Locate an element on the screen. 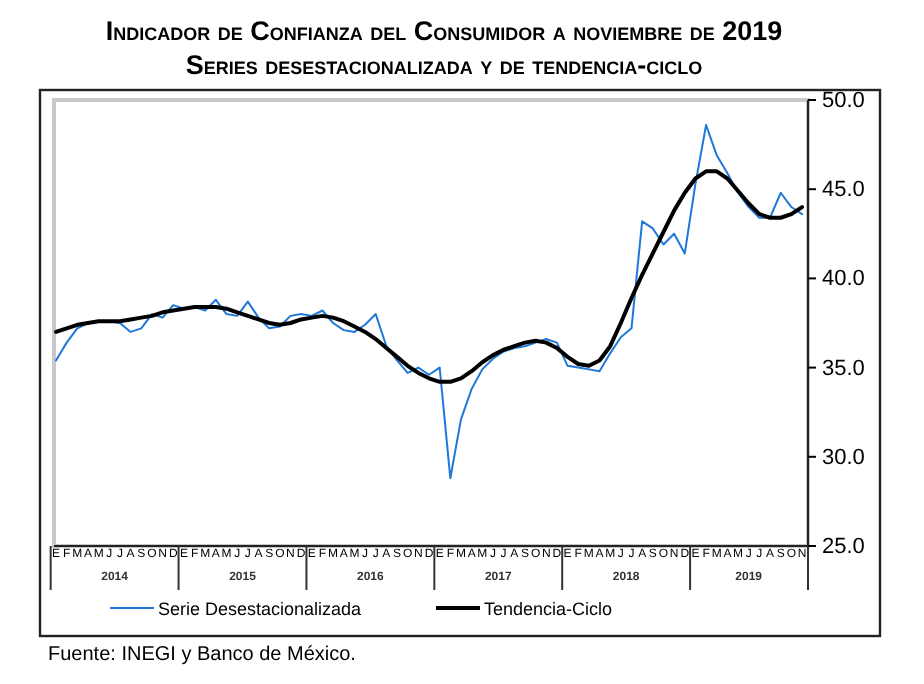  source-note: Fuente: INEGI y Banco de México. is located at coordinates (202, 655).